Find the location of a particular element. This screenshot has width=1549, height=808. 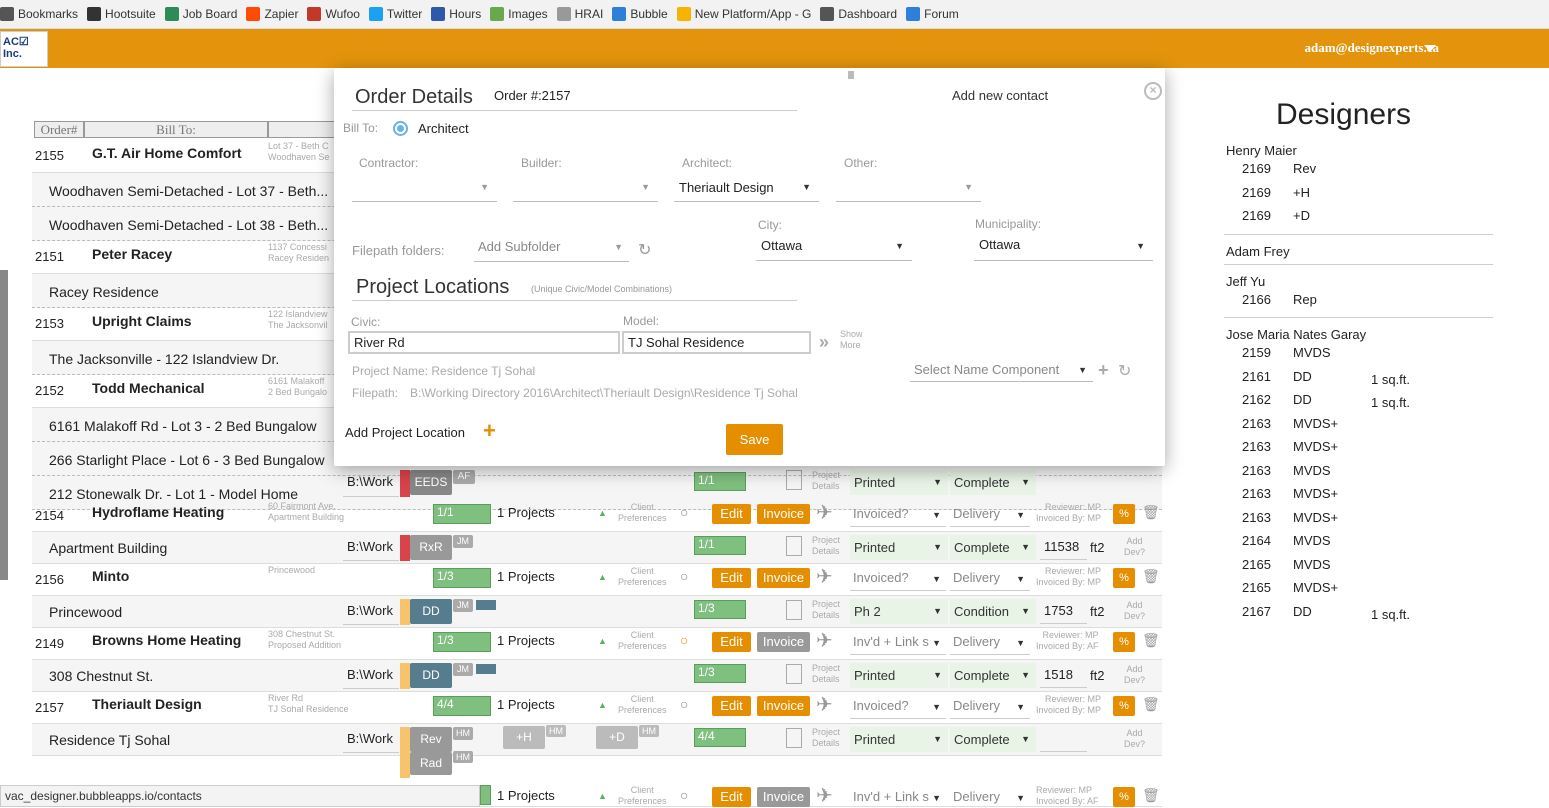

sqft-input: 1518 is located at coordinates (1063, 675).